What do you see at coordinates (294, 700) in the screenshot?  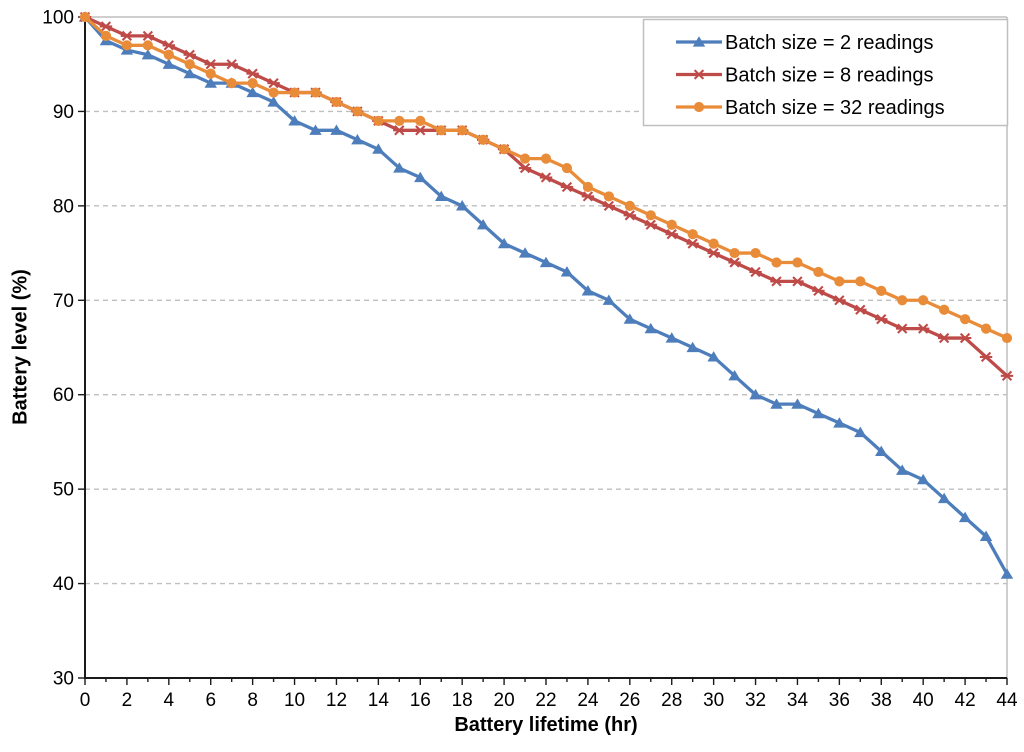 I see `x-tick-label: 10` at bounding box center [294, 700].